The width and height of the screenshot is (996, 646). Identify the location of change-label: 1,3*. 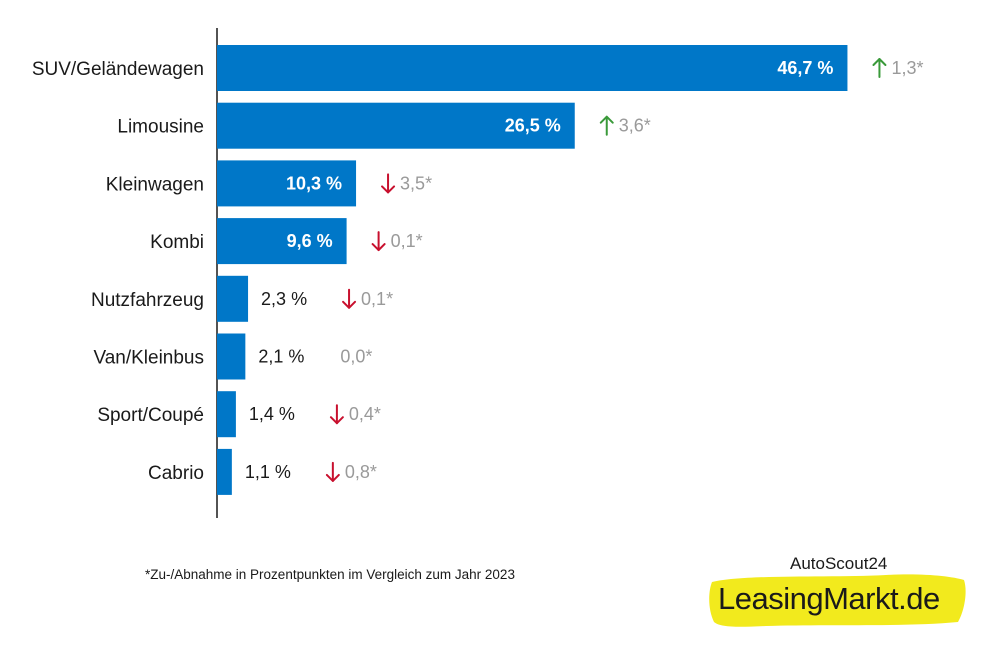
(907, 68).